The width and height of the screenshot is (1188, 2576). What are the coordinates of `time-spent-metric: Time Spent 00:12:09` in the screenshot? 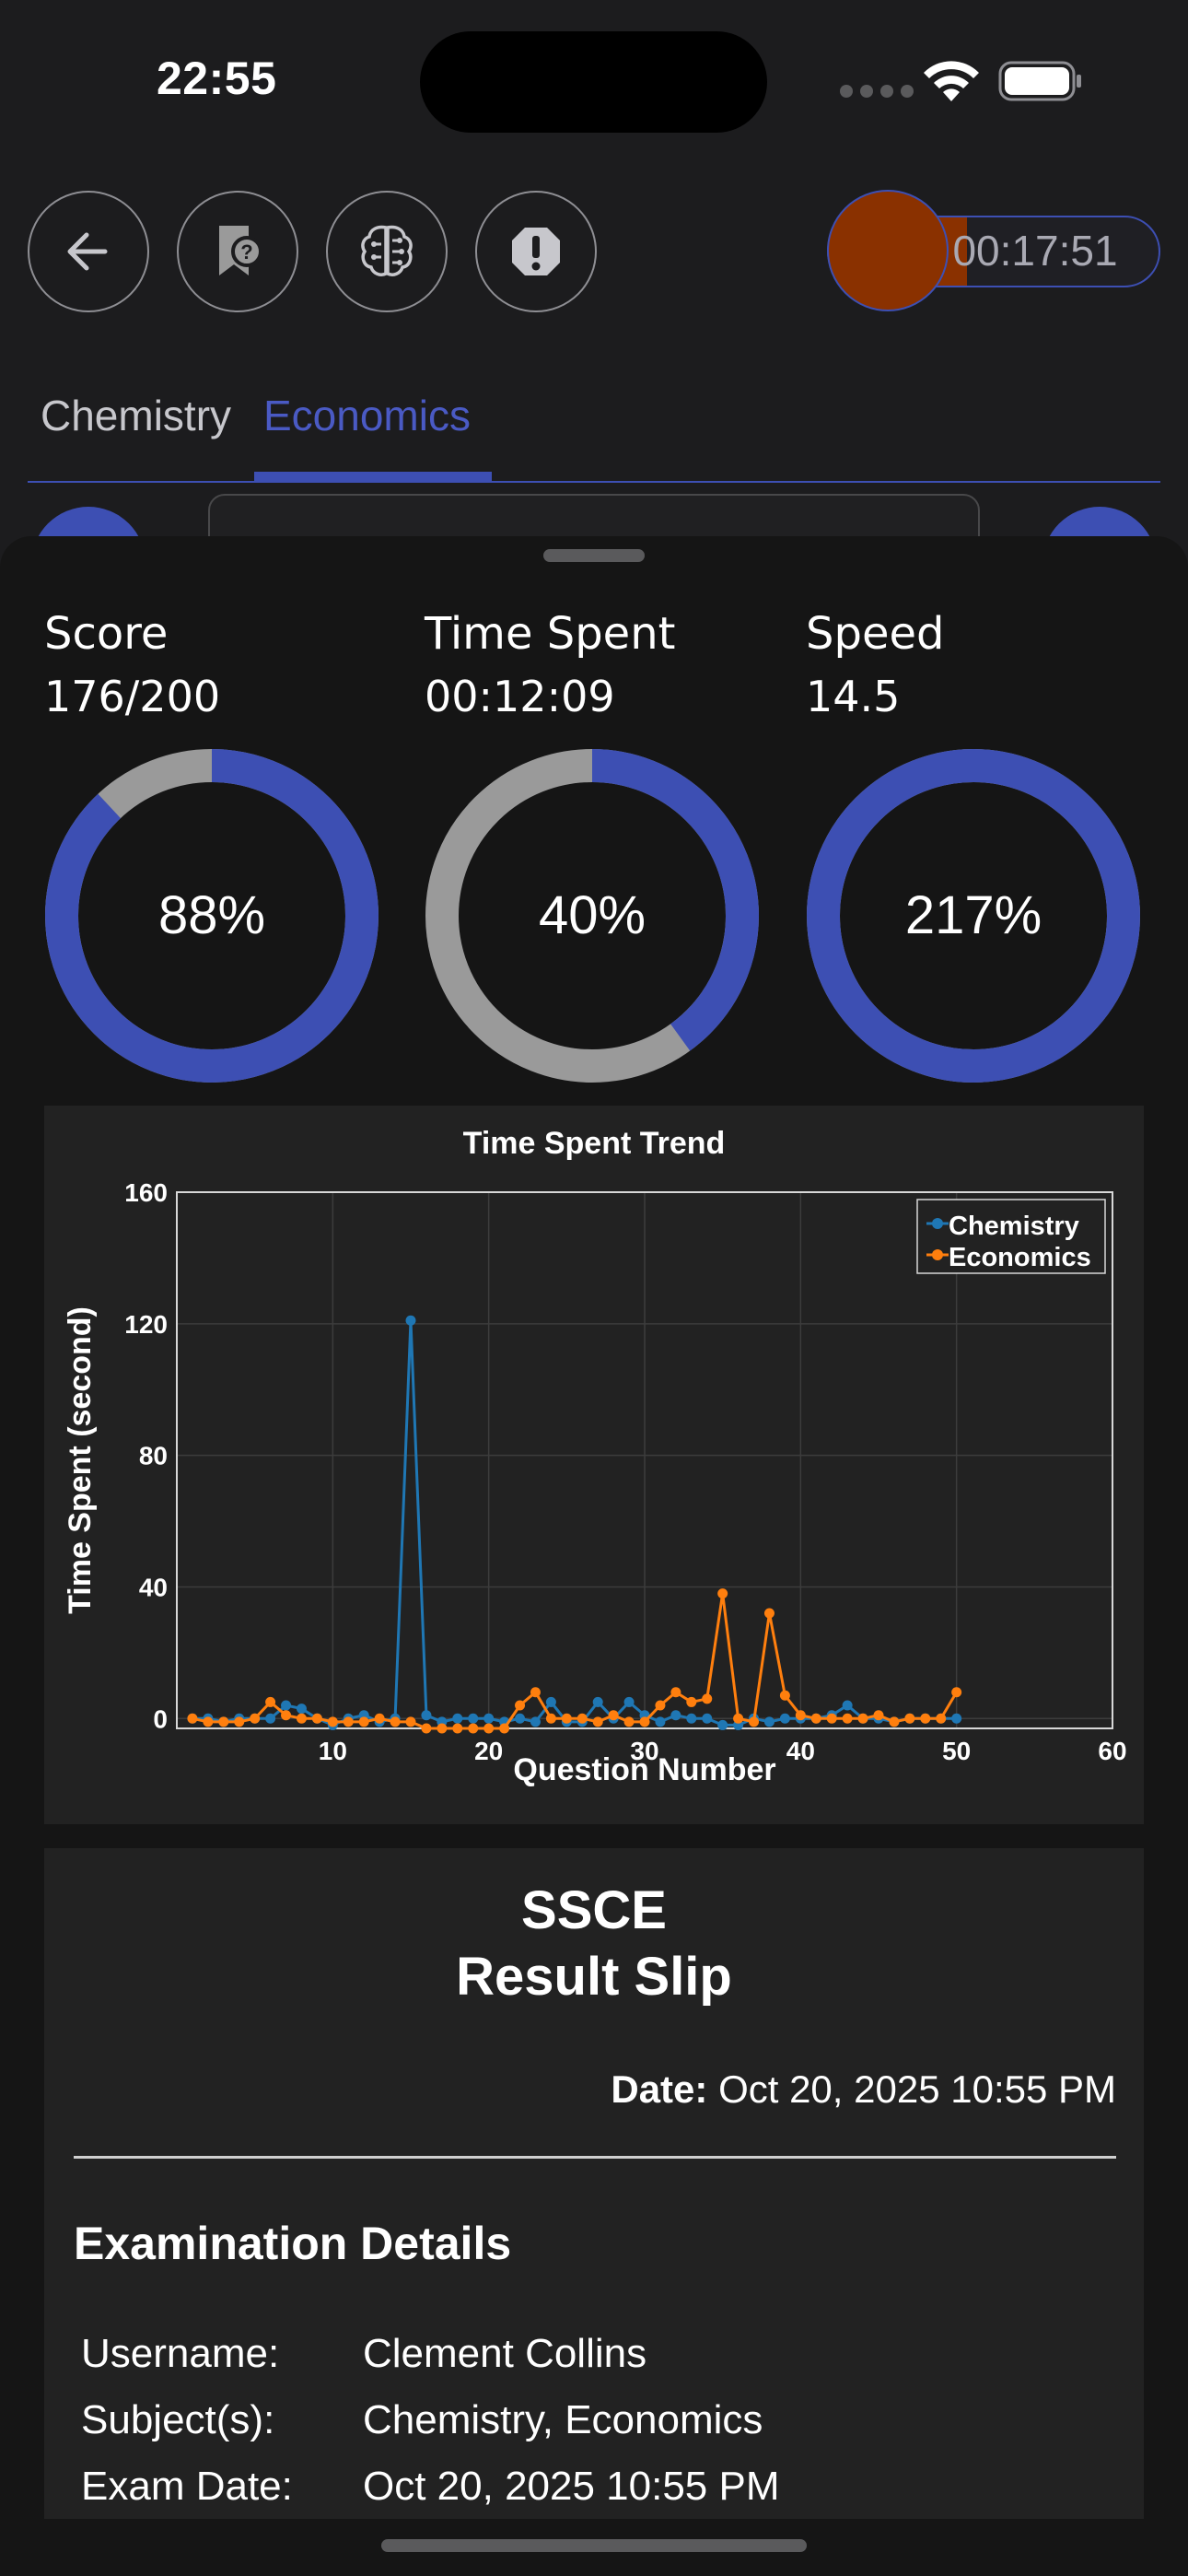 It's located at (600, 665).